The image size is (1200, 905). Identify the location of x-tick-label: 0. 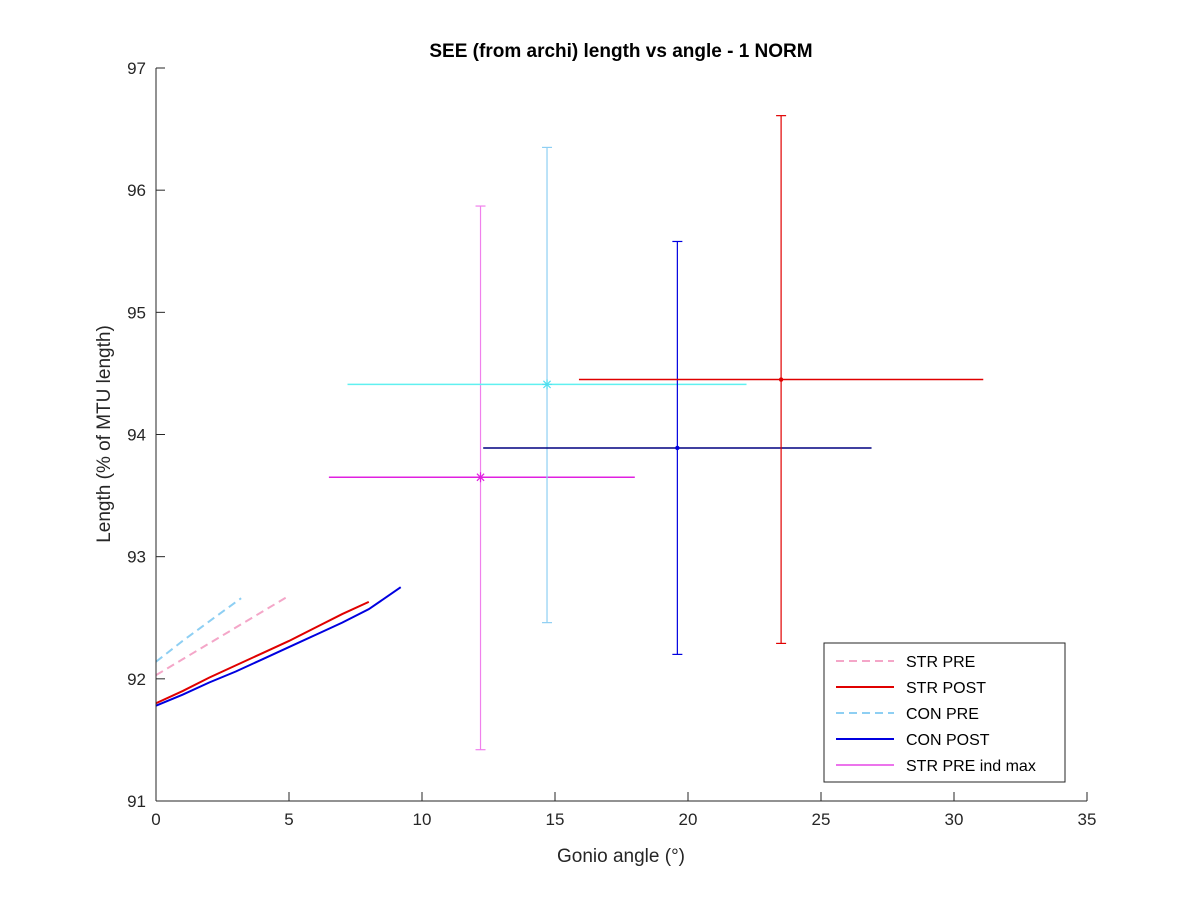
(155, 819).